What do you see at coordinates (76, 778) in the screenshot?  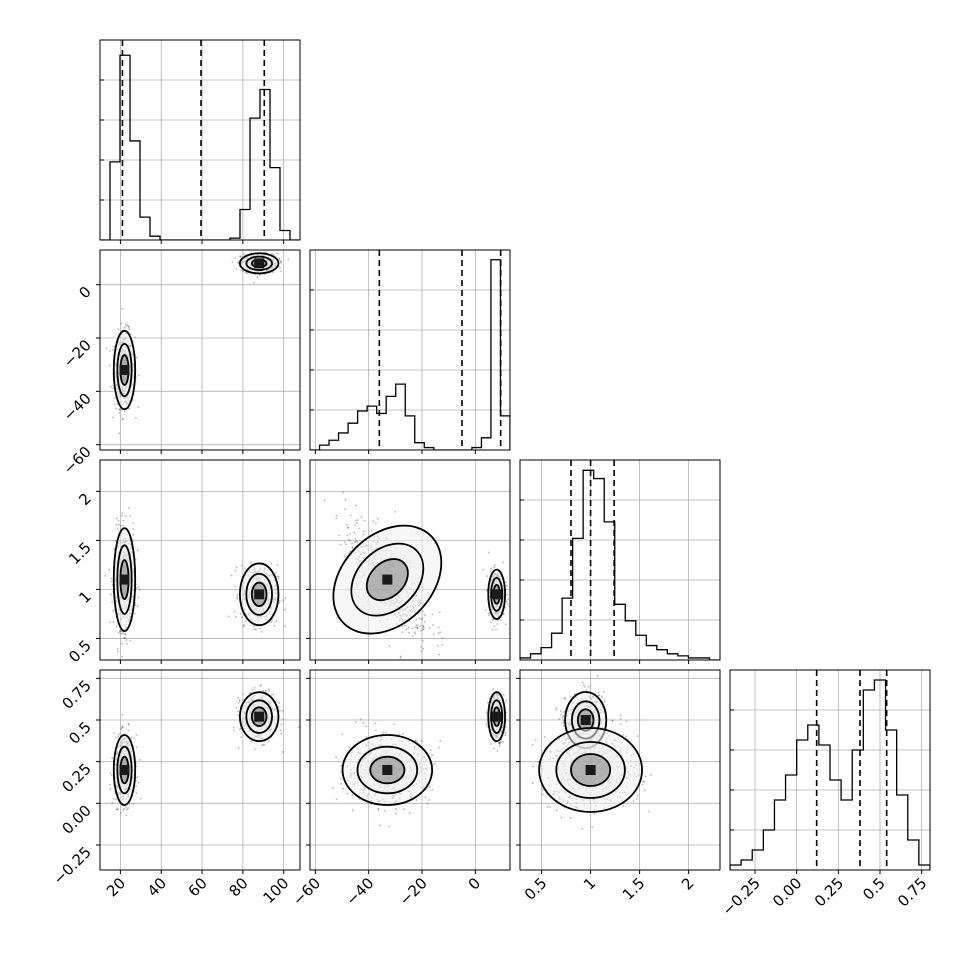 I see `y-tick-label: 0.25` at bounding box center [76, 778].